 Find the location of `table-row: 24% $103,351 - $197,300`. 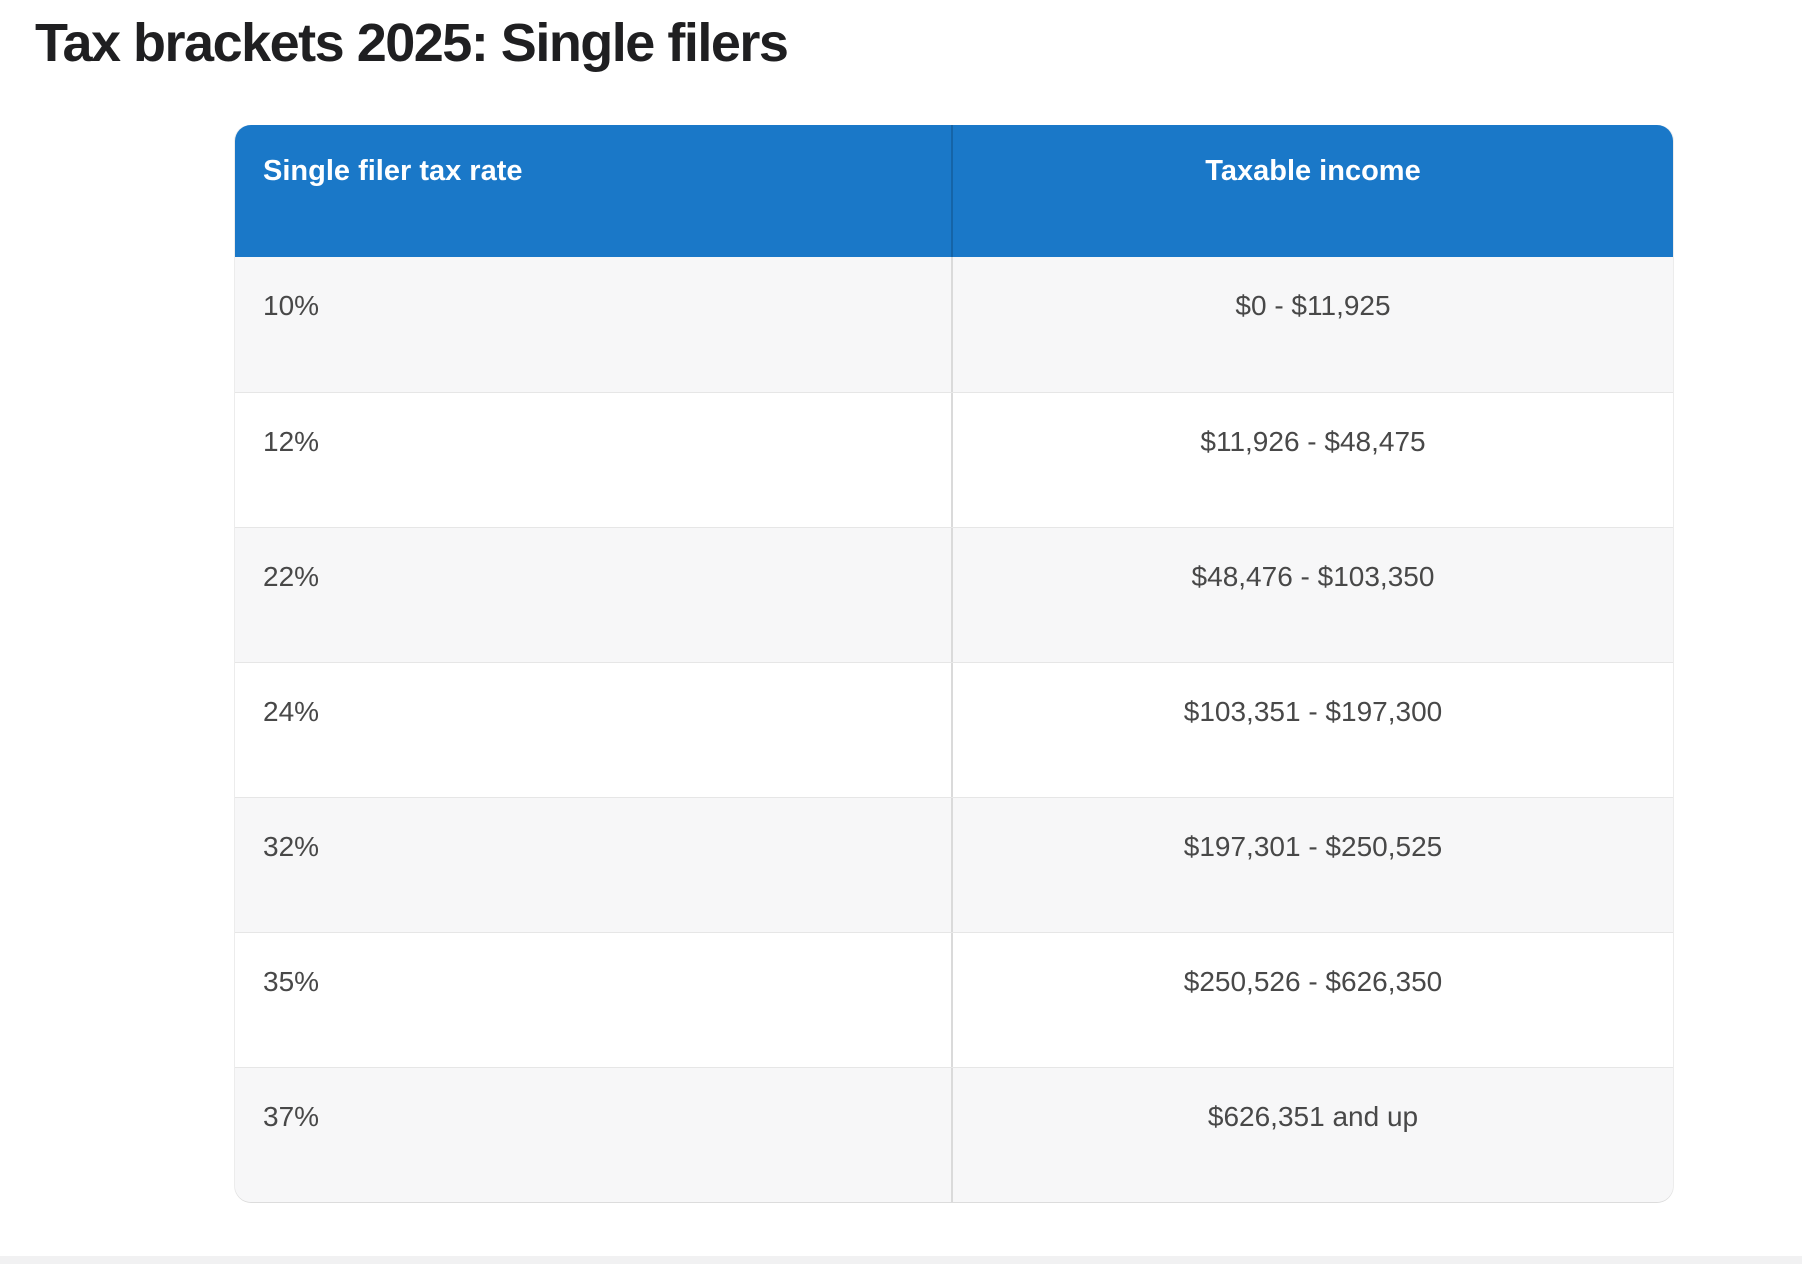

table-row: 24% $103,351 - $197,300 is located at coordinates (954, 729).